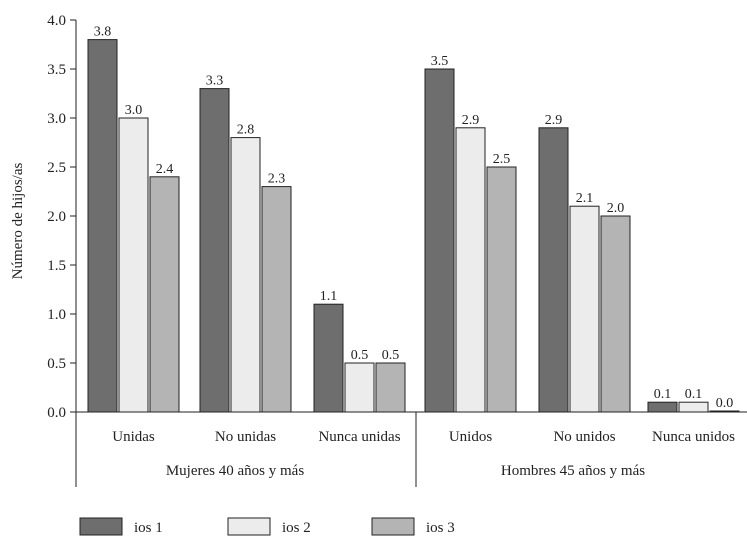 This screenshot has width=747, height=539. I want to click on group-label: Hombres 45 años y más, so click(573, 471).